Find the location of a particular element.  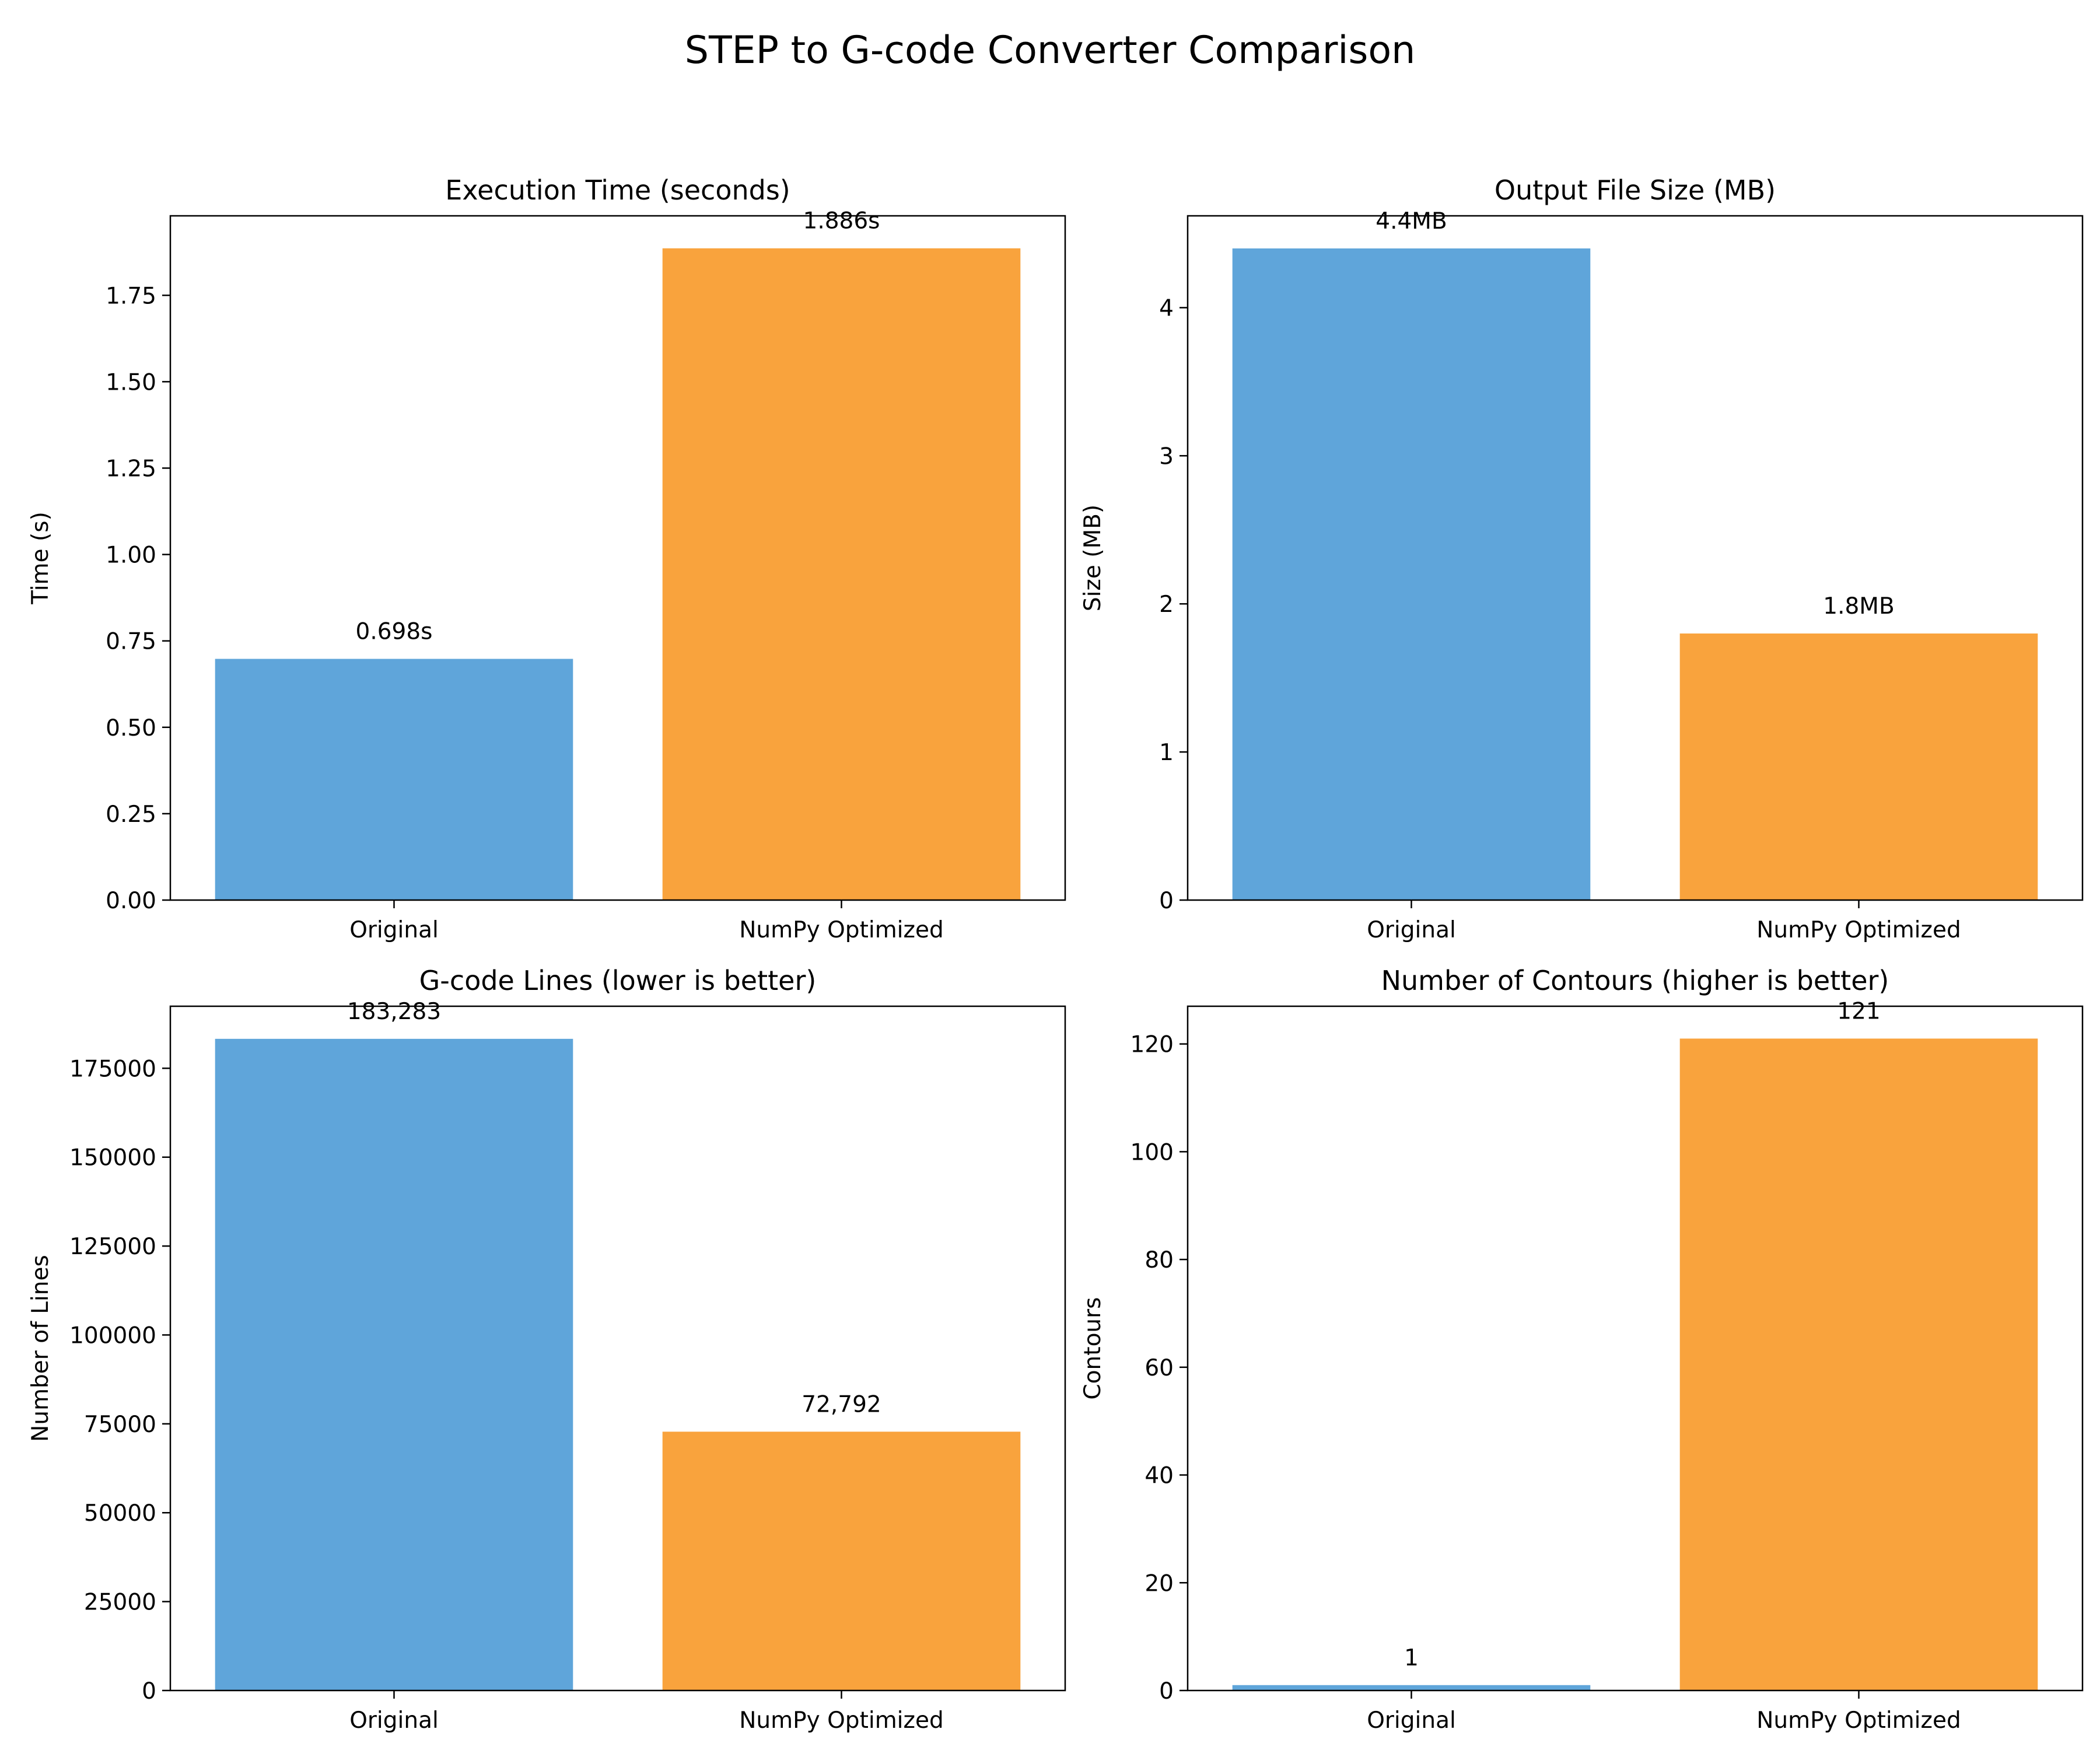

y-tick-label: 1 is located at coordinates (1166, 753).